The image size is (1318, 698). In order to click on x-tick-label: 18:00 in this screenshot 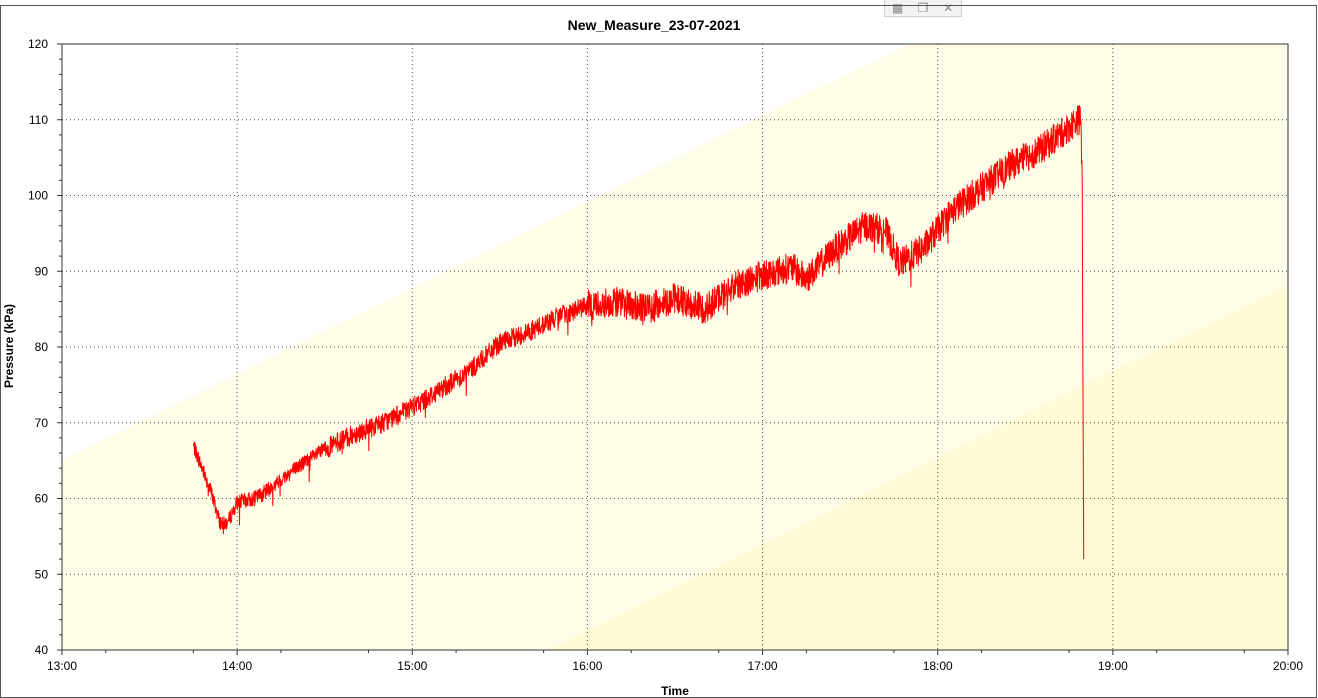, I will do `click(938, 666)`.